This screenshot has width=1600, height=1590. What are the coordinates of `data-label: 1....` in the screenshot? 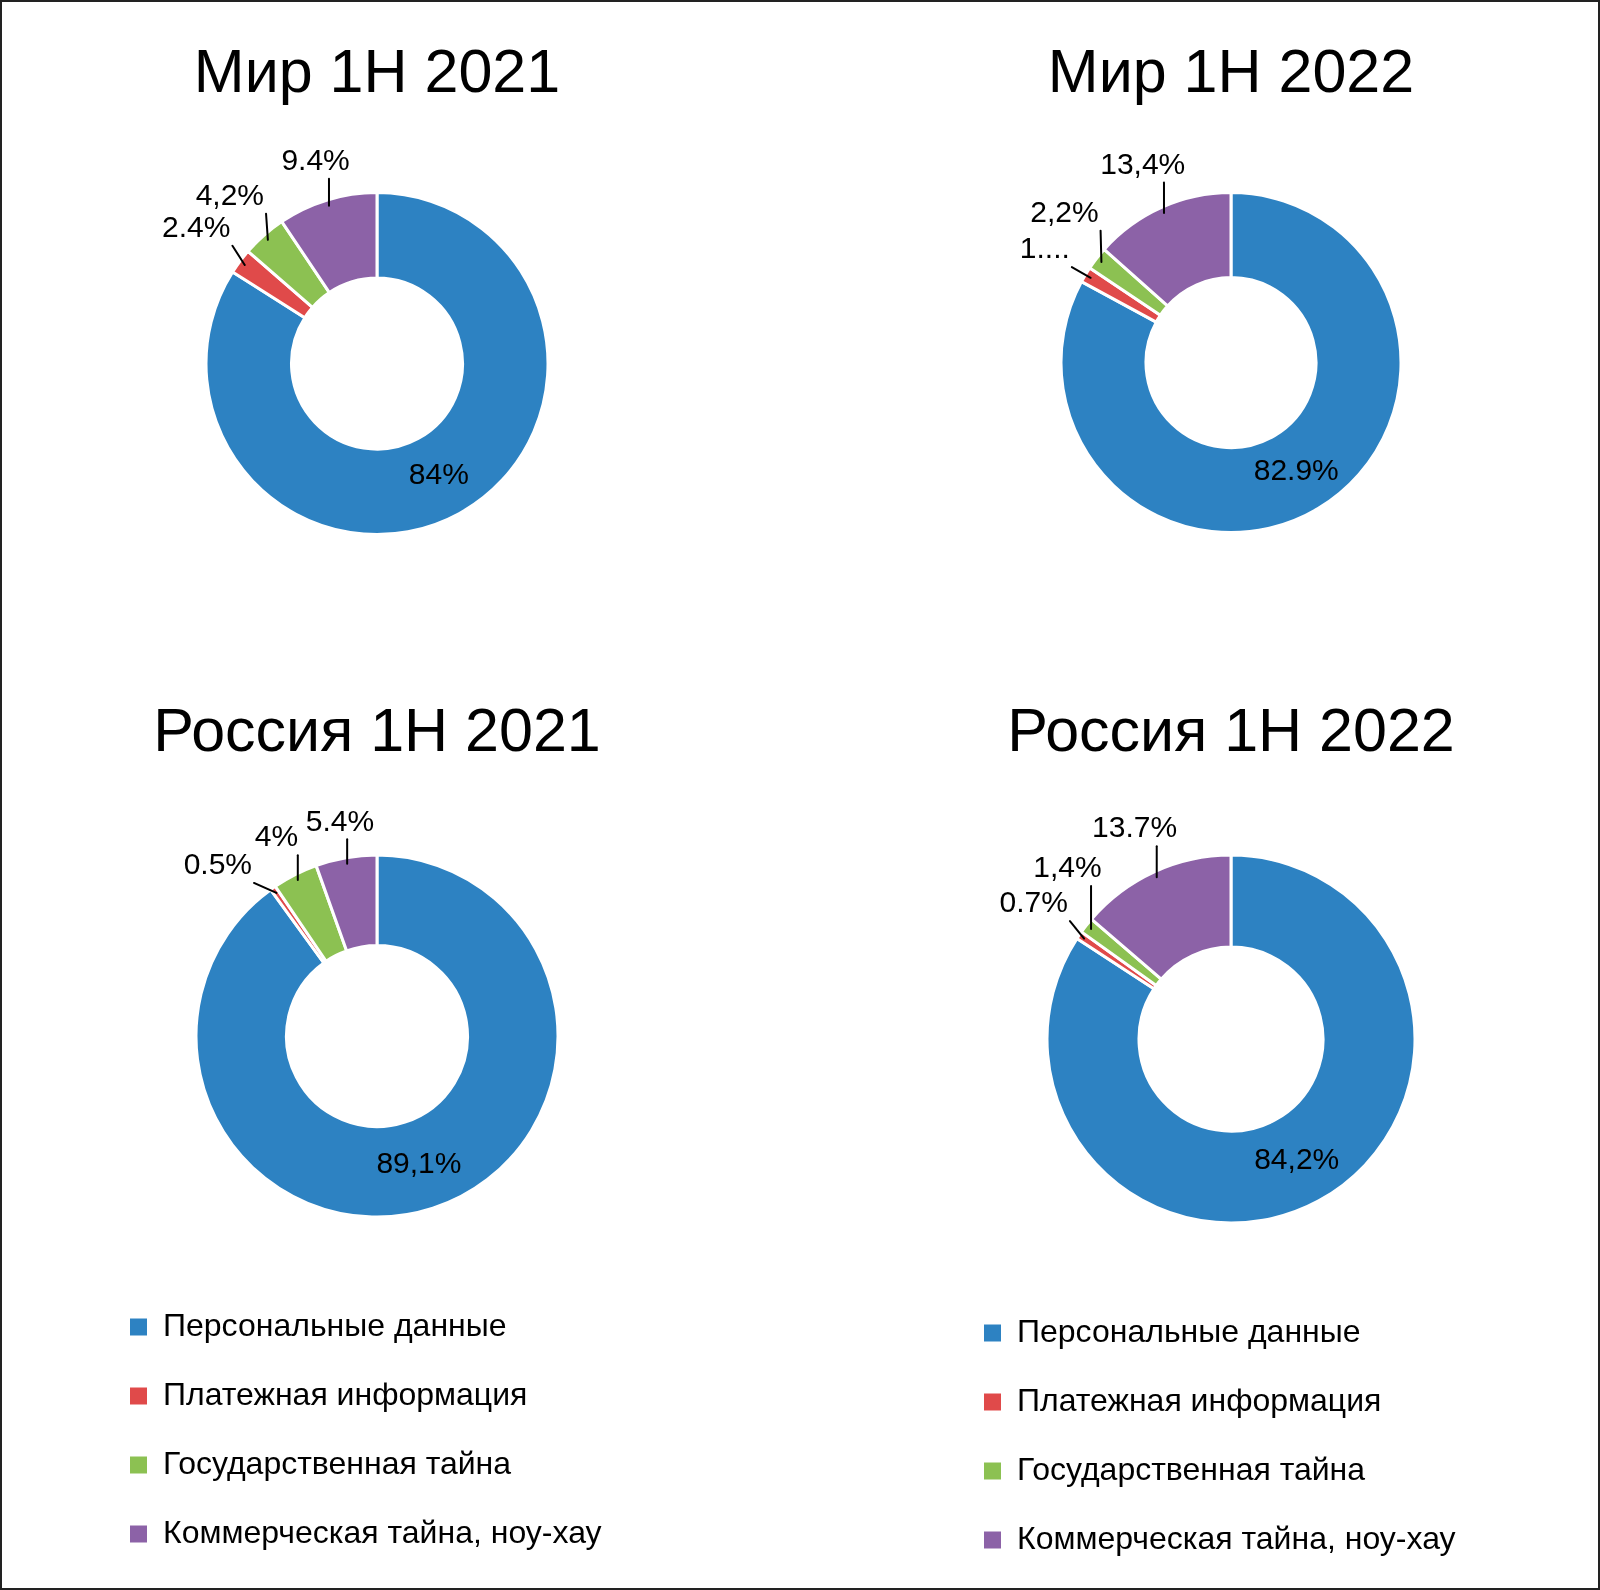 It's located at (1044, 248).